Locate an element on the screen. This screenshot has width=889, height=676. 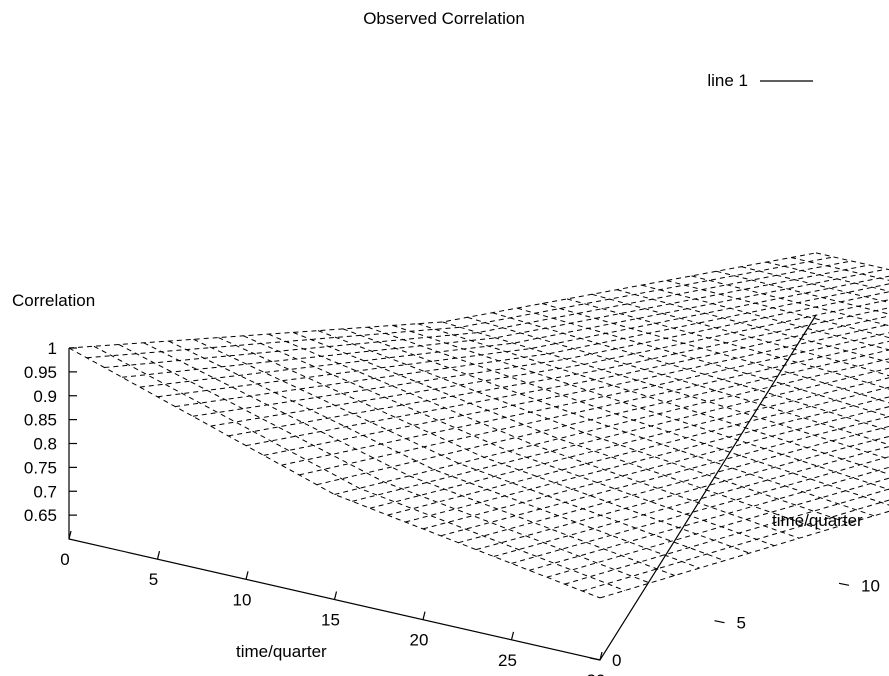
x-tick-label: 5 is located at coordinates (153, 579).